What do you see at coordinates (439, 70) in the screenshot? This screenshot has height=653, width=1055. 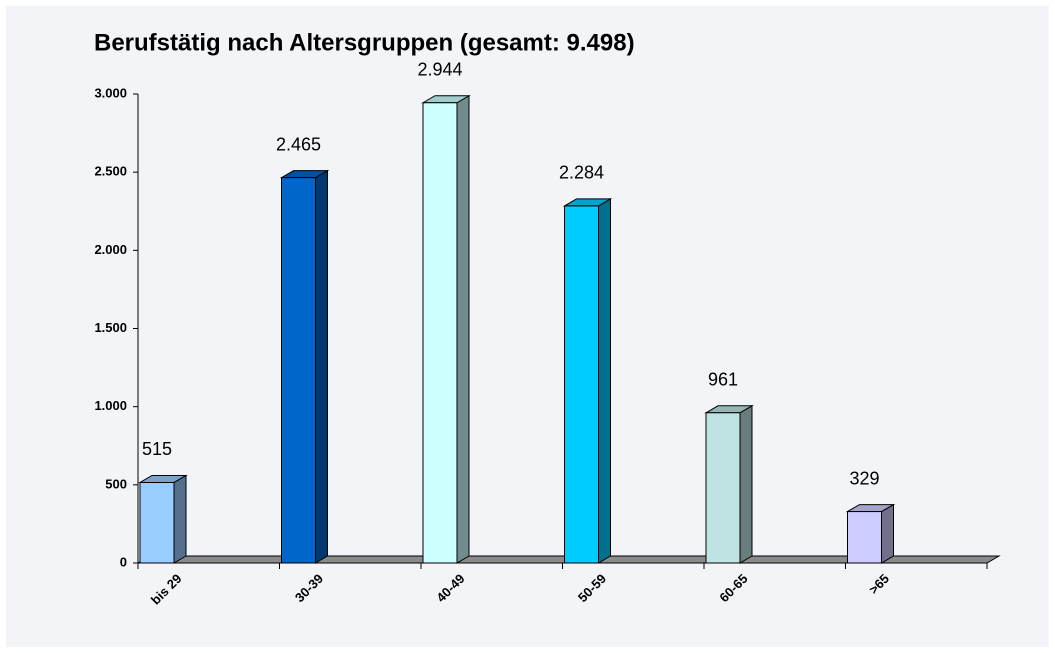 I see `value-label: 2.944` at bounding box center [439, 70].